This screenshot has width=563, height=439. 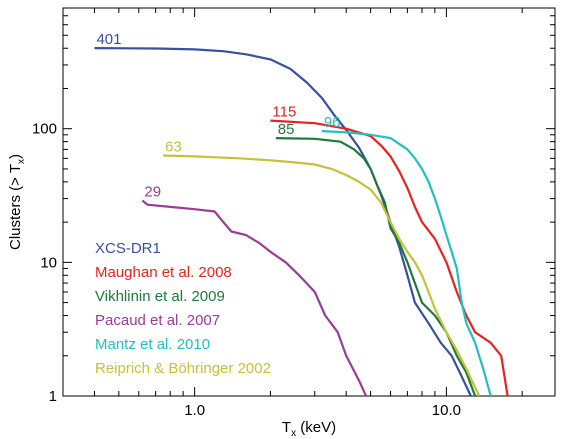 What do you see at coordinates (286, 129) in the screenshot?
I see `count-label: 85` at bounding box center [286, 129].